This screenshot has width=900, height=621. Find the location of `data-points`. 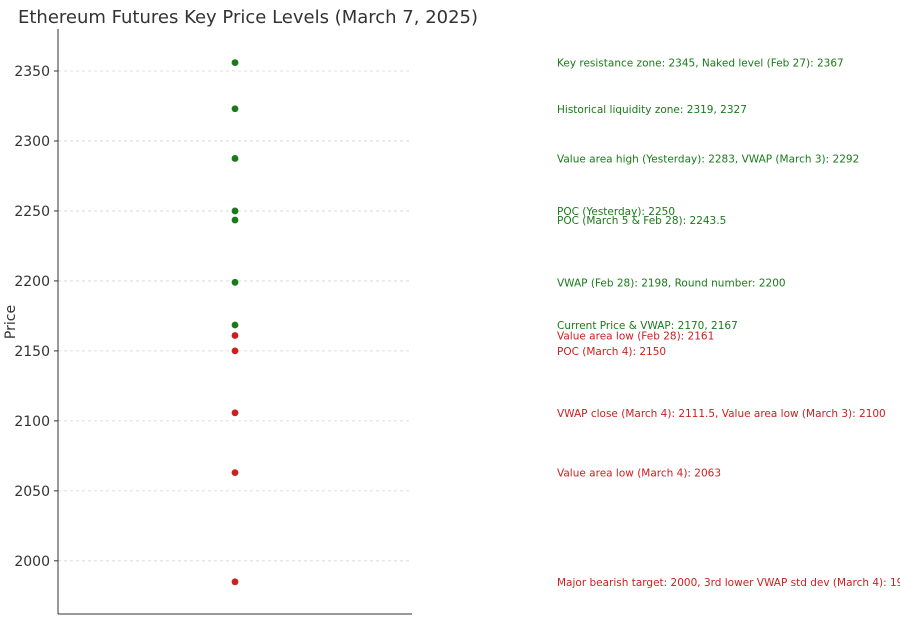

data-points is located at coordinates (235, 322).